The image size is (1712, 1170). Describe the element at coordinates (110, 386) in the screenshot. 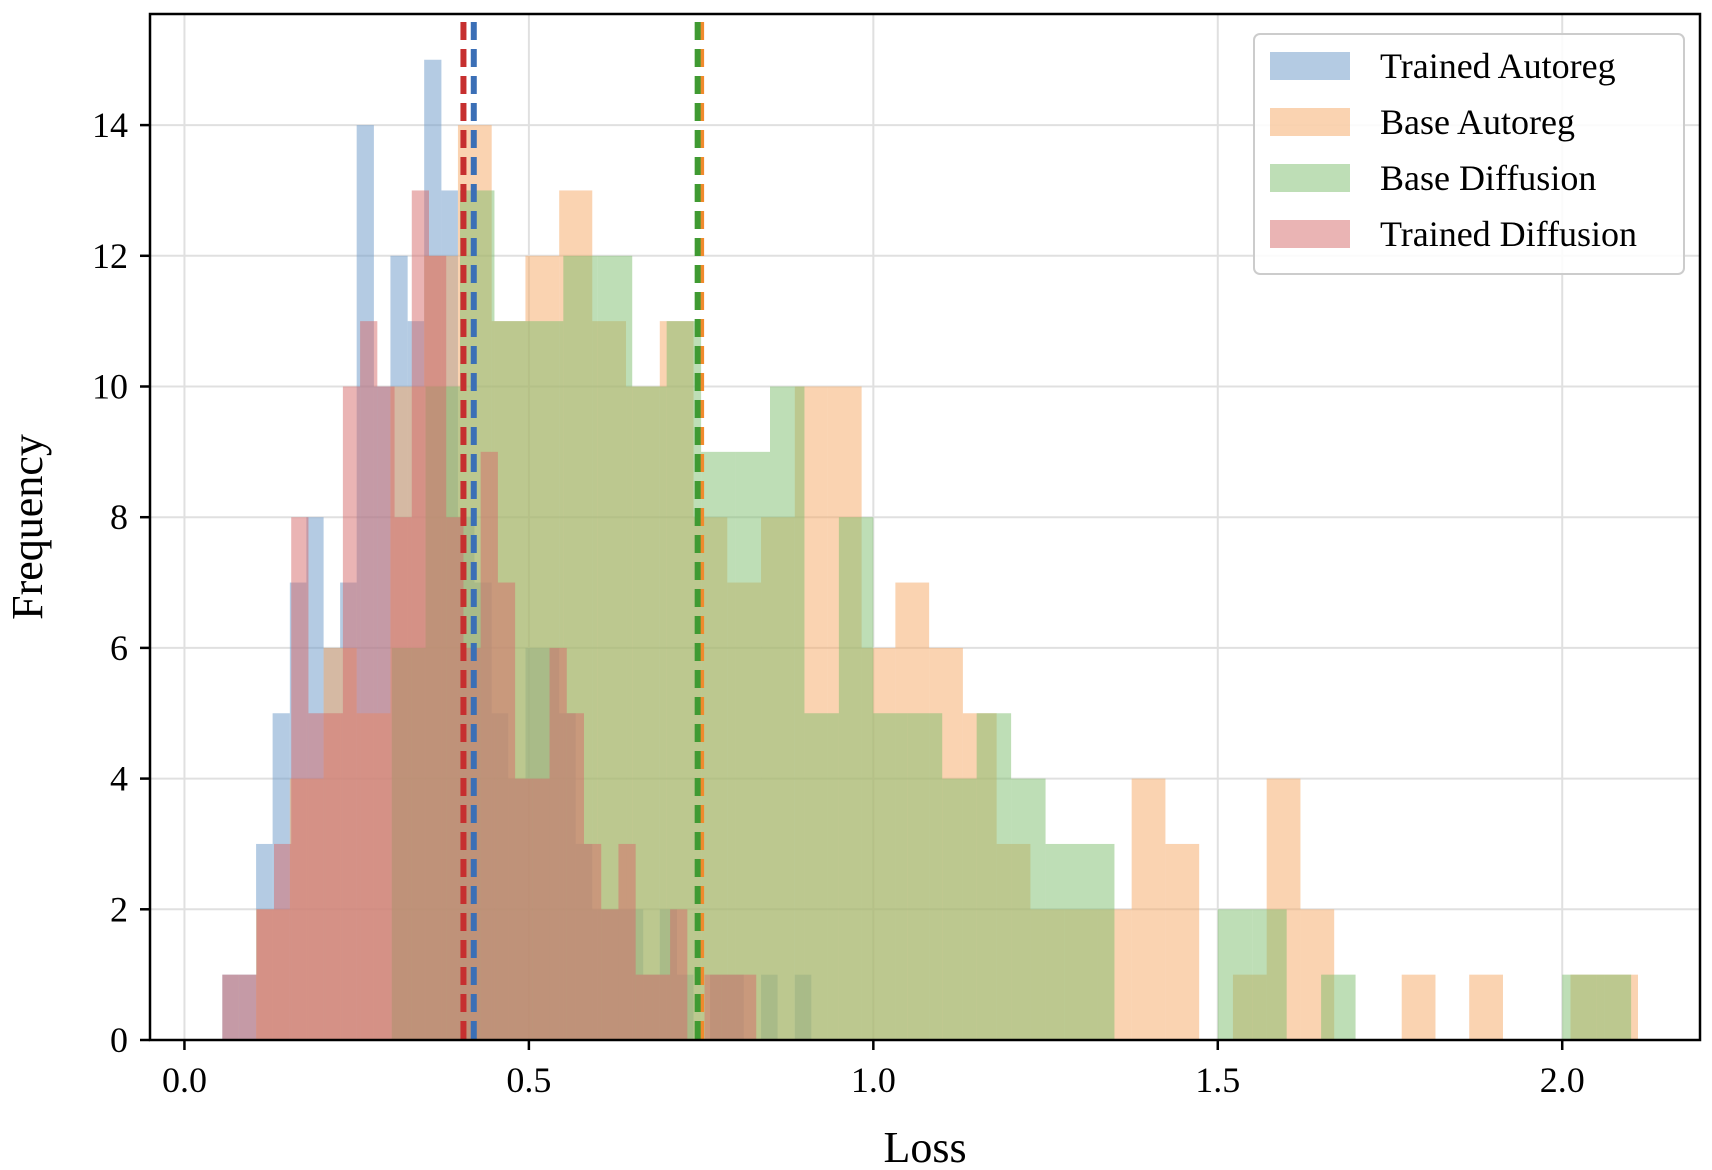

I see `y-tick-label: 10` at that location.